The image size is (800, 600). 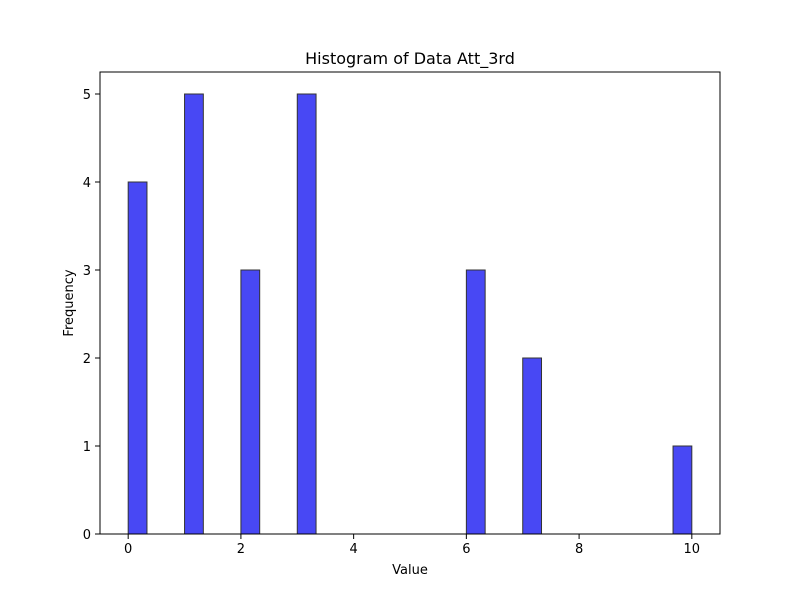 I want to click on y-tick-label: 1, so click(x=87, y=447).